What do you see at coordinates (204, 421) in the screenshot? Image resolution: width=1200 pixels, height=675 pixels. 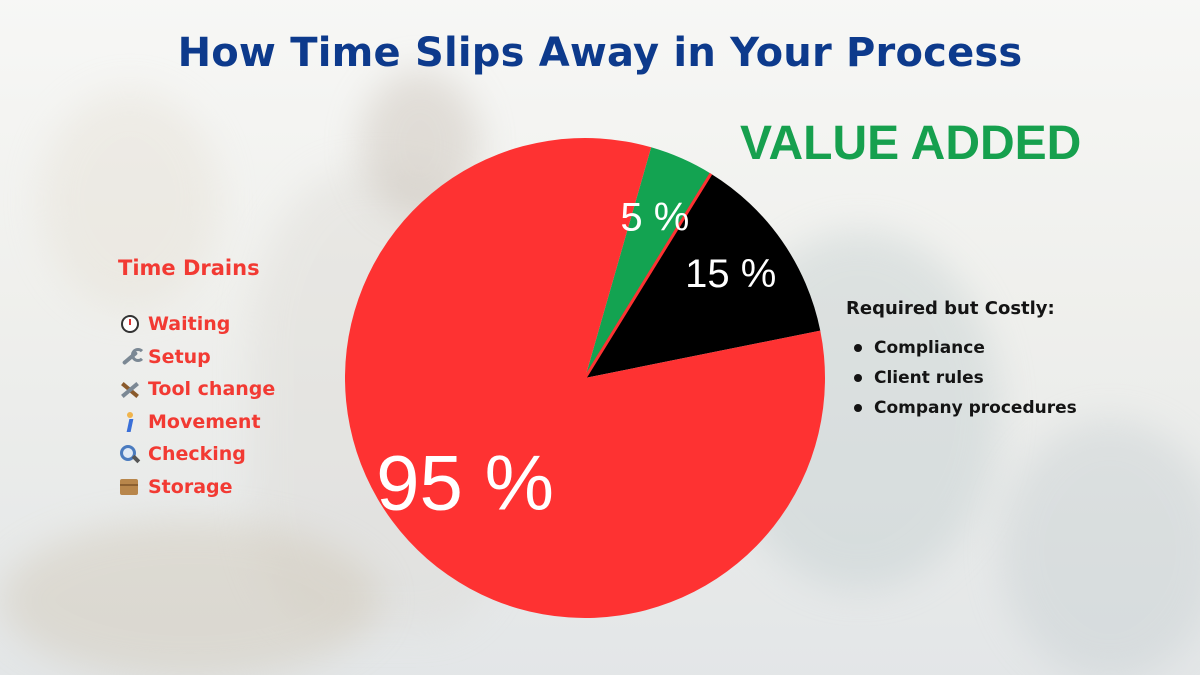 I see `drain-item-label: Movement` at bounding box center [204, 421].